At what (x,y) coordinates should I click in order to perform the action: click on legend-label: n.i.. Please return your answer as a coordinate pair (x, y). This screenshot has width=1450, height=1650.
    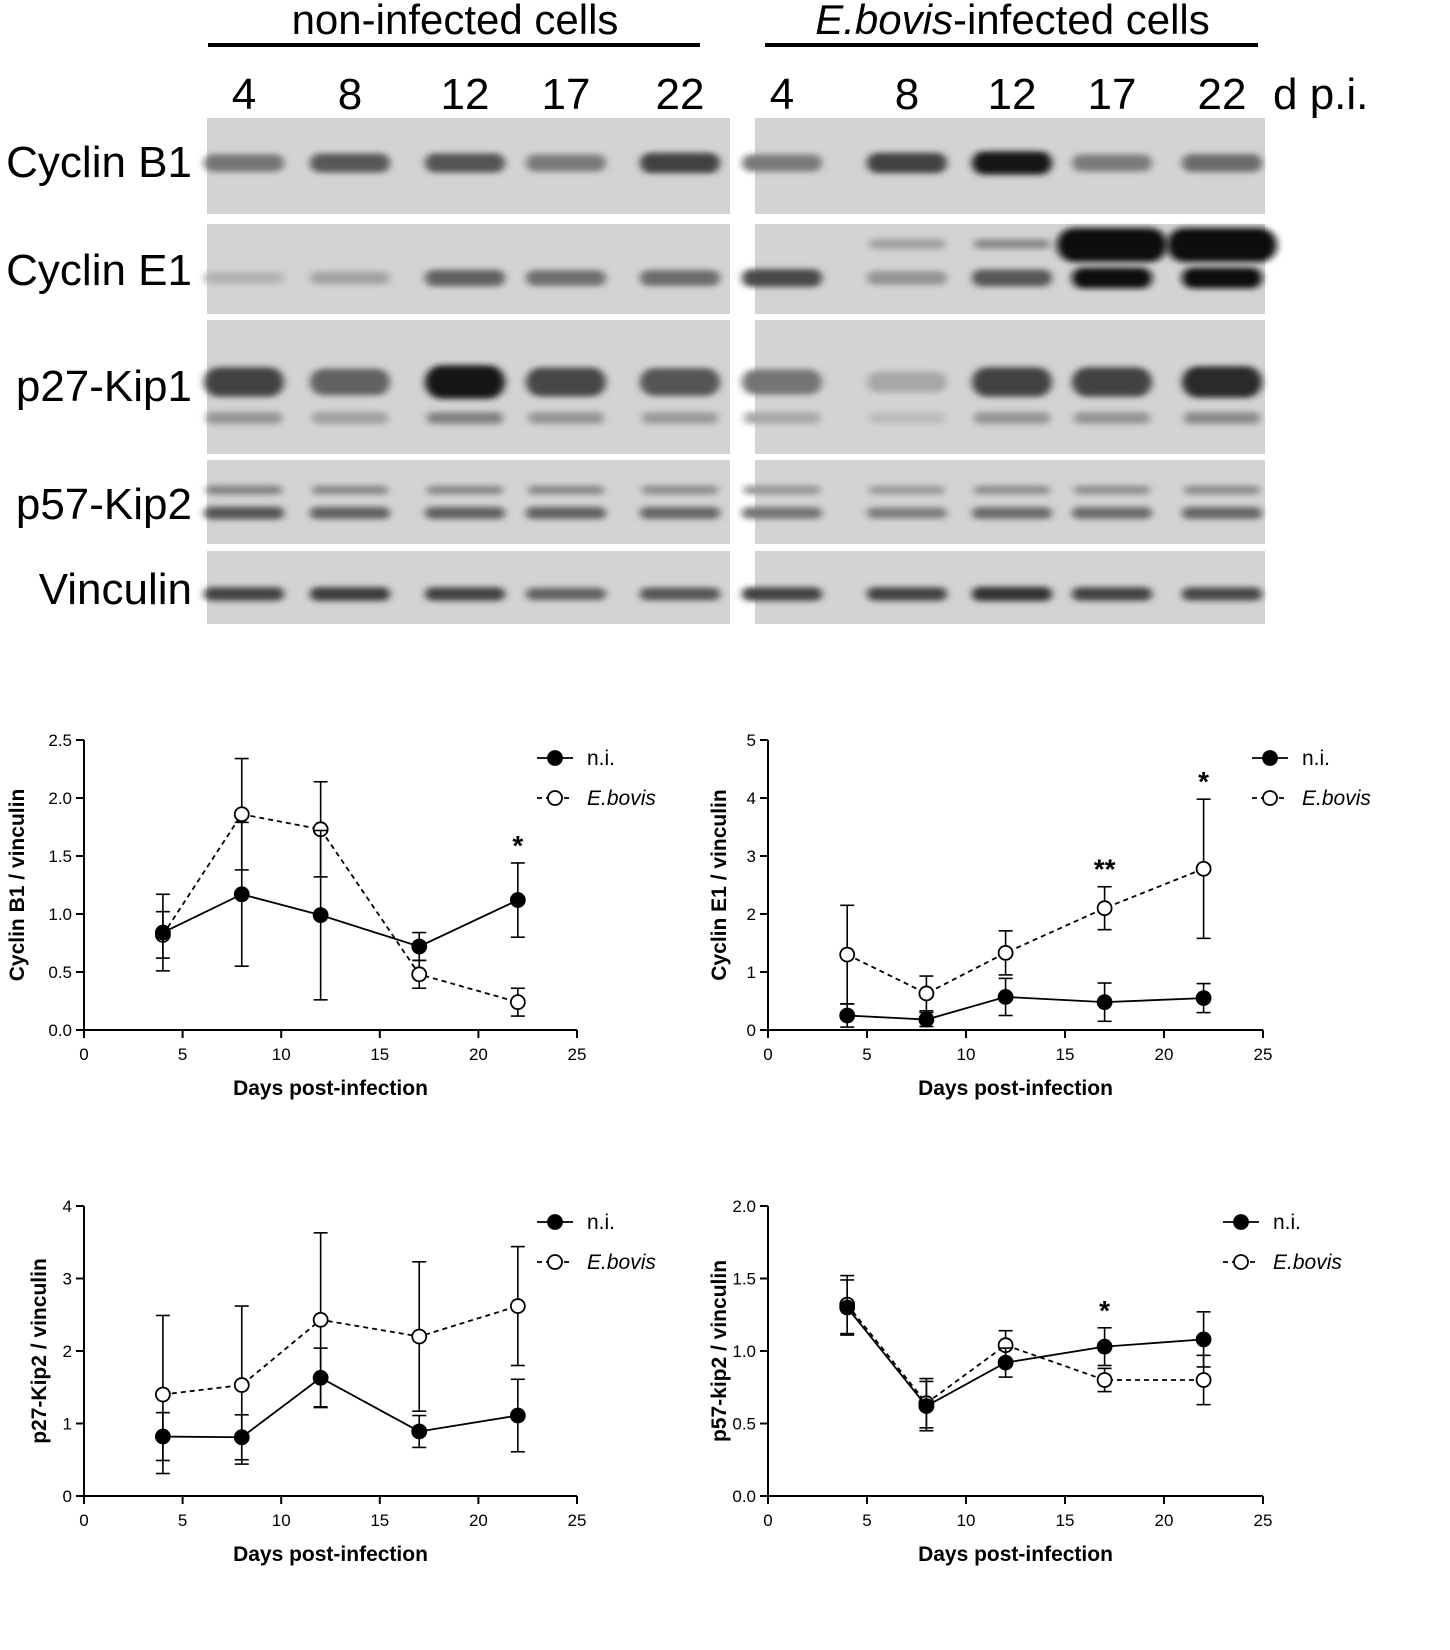
    Looking at the image, I should click on (601, 1222).